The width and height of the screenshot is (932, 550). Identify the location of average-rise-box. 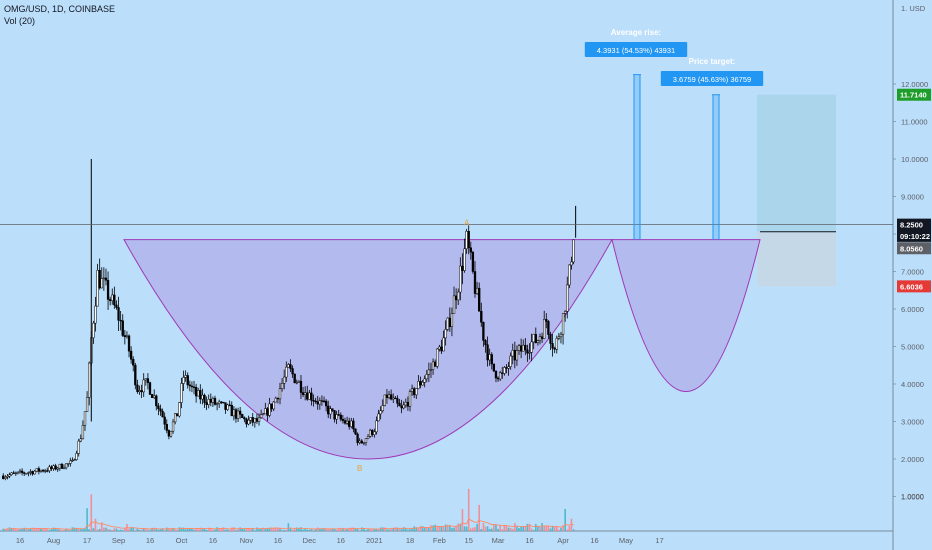
(636, 49).